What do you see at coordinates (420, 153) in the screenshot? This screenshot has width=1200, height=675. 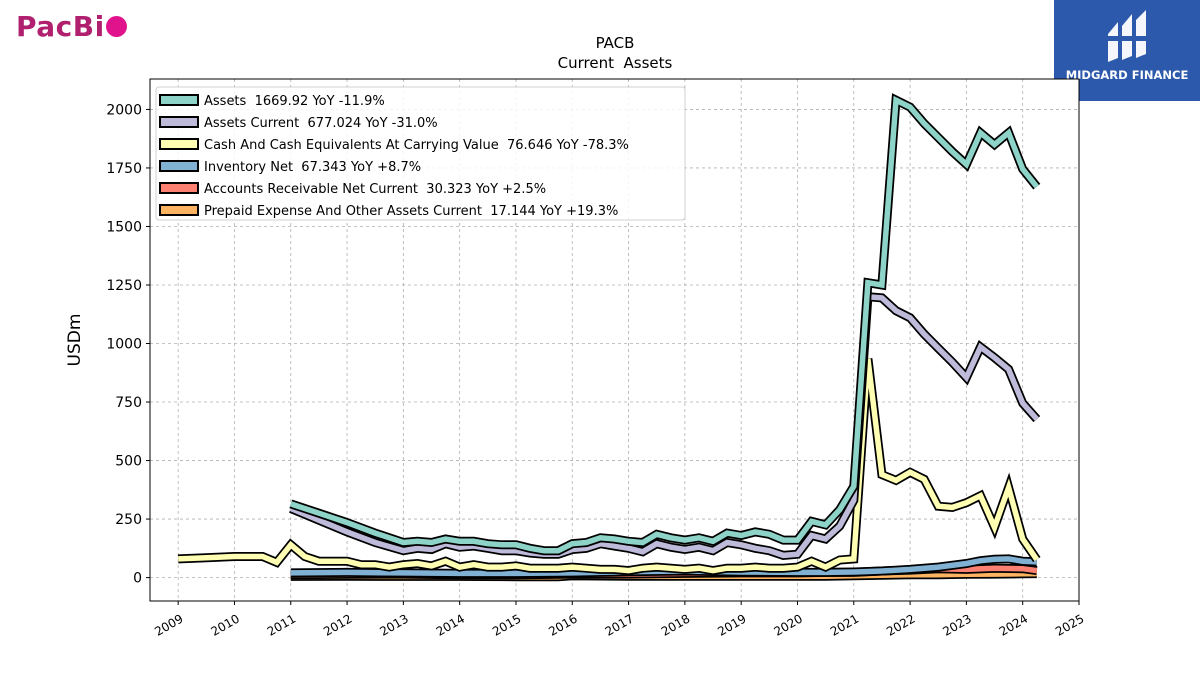 I see `legend-box` at bounding box center [420, 153].